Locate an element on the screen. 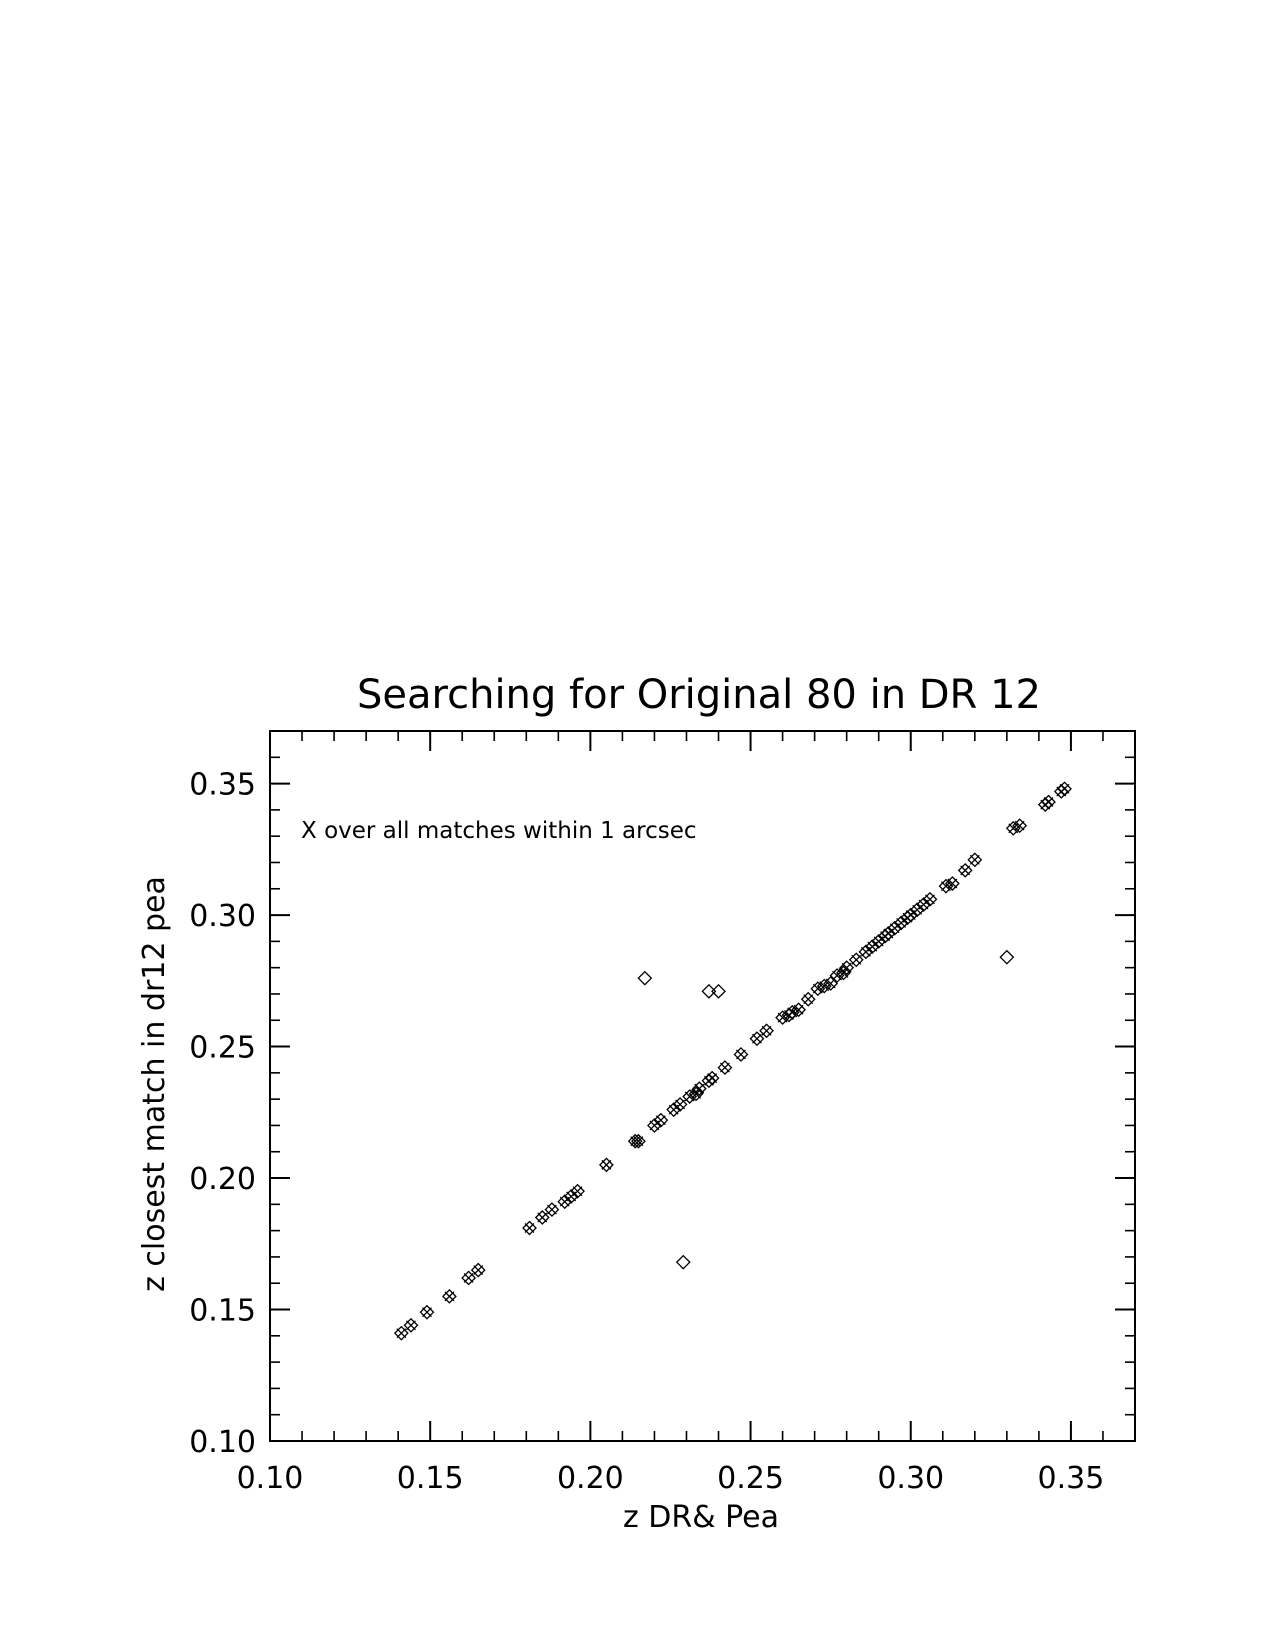  x-tick-label: 0.15 is located at coordinates (430, 1478).